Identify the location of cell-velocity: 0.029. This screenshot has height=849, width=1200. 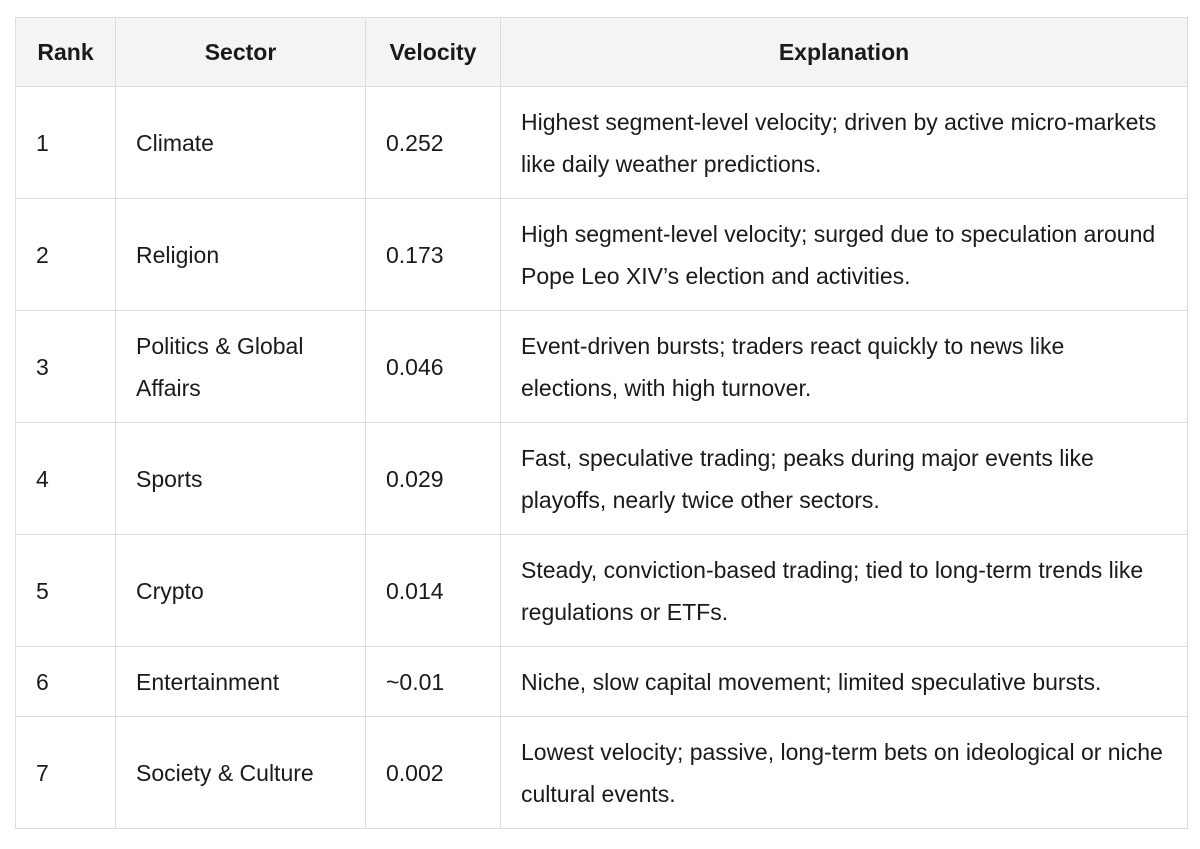
(433, 478).